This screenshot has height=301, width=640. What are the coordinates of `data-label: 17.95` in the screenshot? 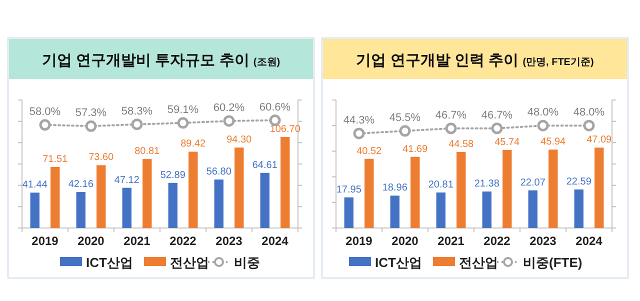 It's located at (349, 190).